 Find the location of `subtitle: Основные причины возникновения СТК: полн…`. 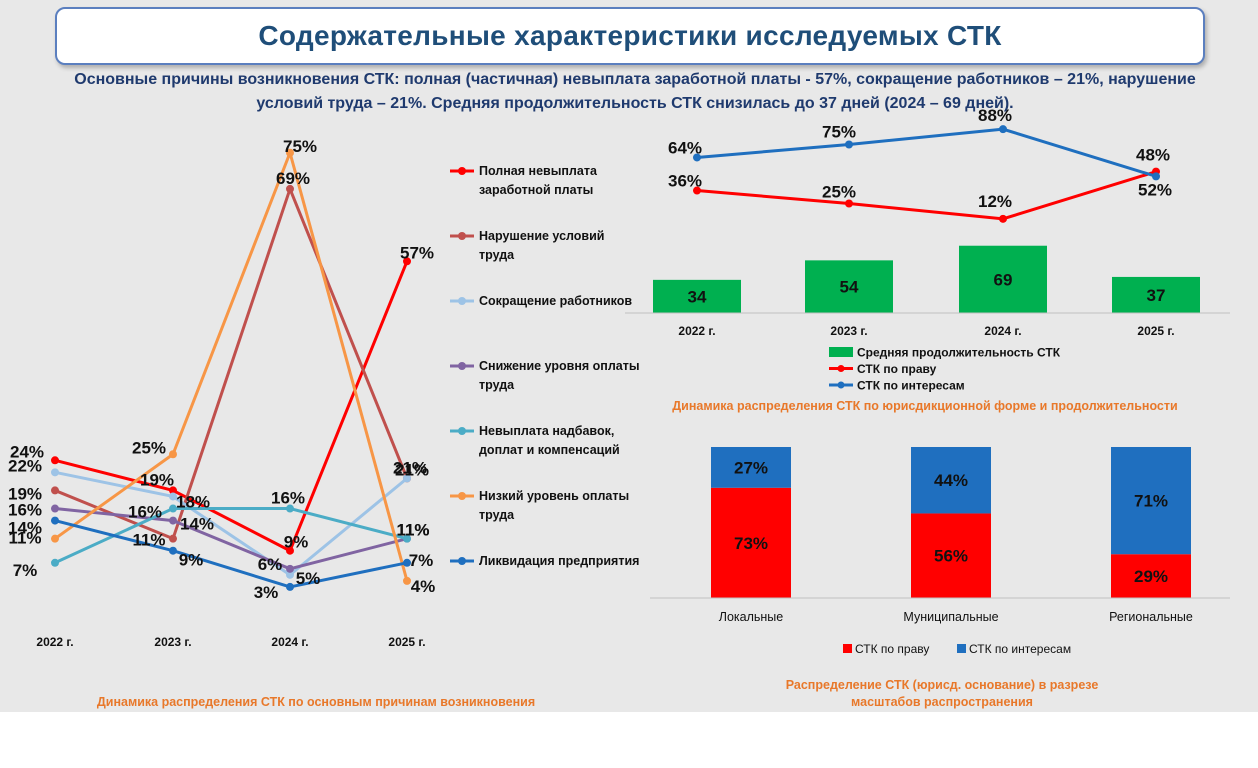

subtitle: Основные причины возникновения СТК: полн… is located at coordinates (635, 92).